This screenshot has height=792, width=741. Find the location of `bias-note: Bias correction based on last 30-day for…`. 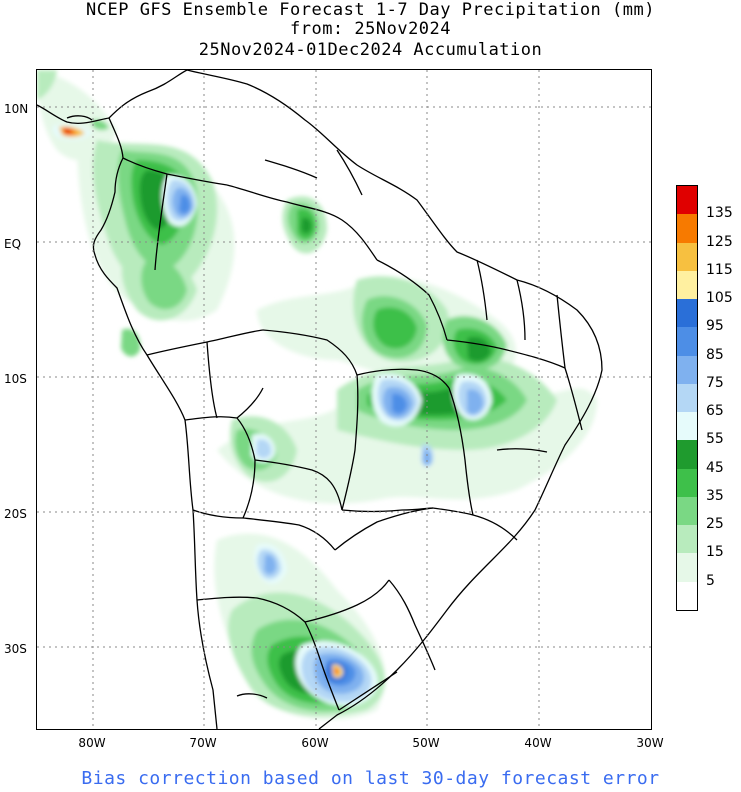

bias-note: Bias correction based on last 30-day for… is located at coordinates (370, 778).